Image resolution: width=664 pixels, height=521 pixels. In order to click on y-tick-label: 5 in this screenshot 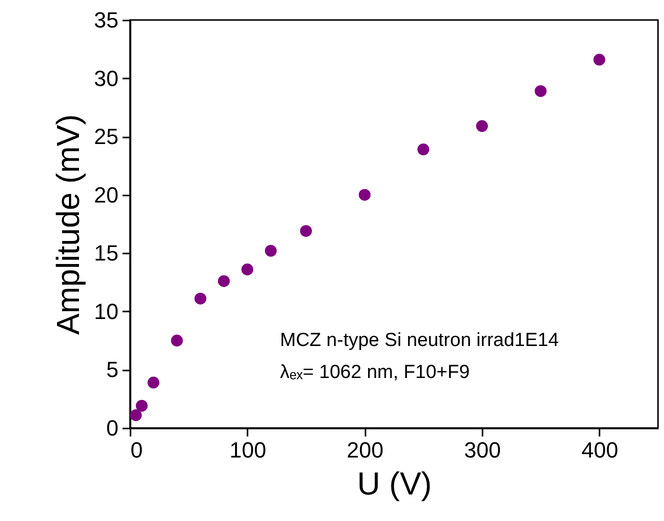, I will do `click(112, 369)`.